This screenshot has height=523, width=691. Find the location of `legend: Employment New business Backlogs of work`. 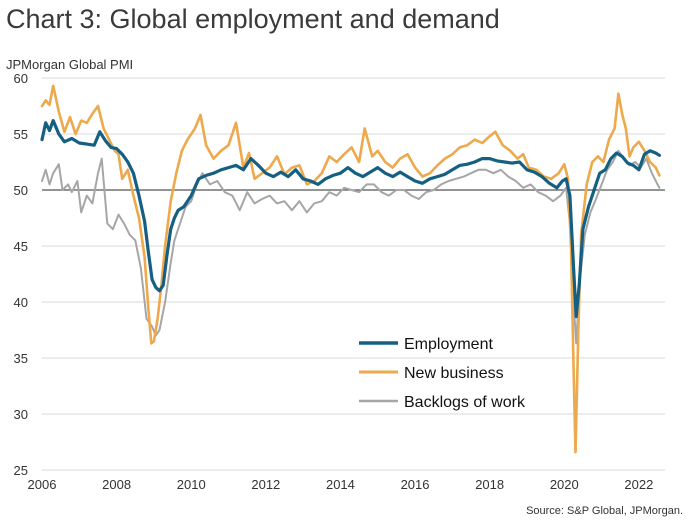

legend: Employment New business Backlogs of work is located at coordinates (442, 373).